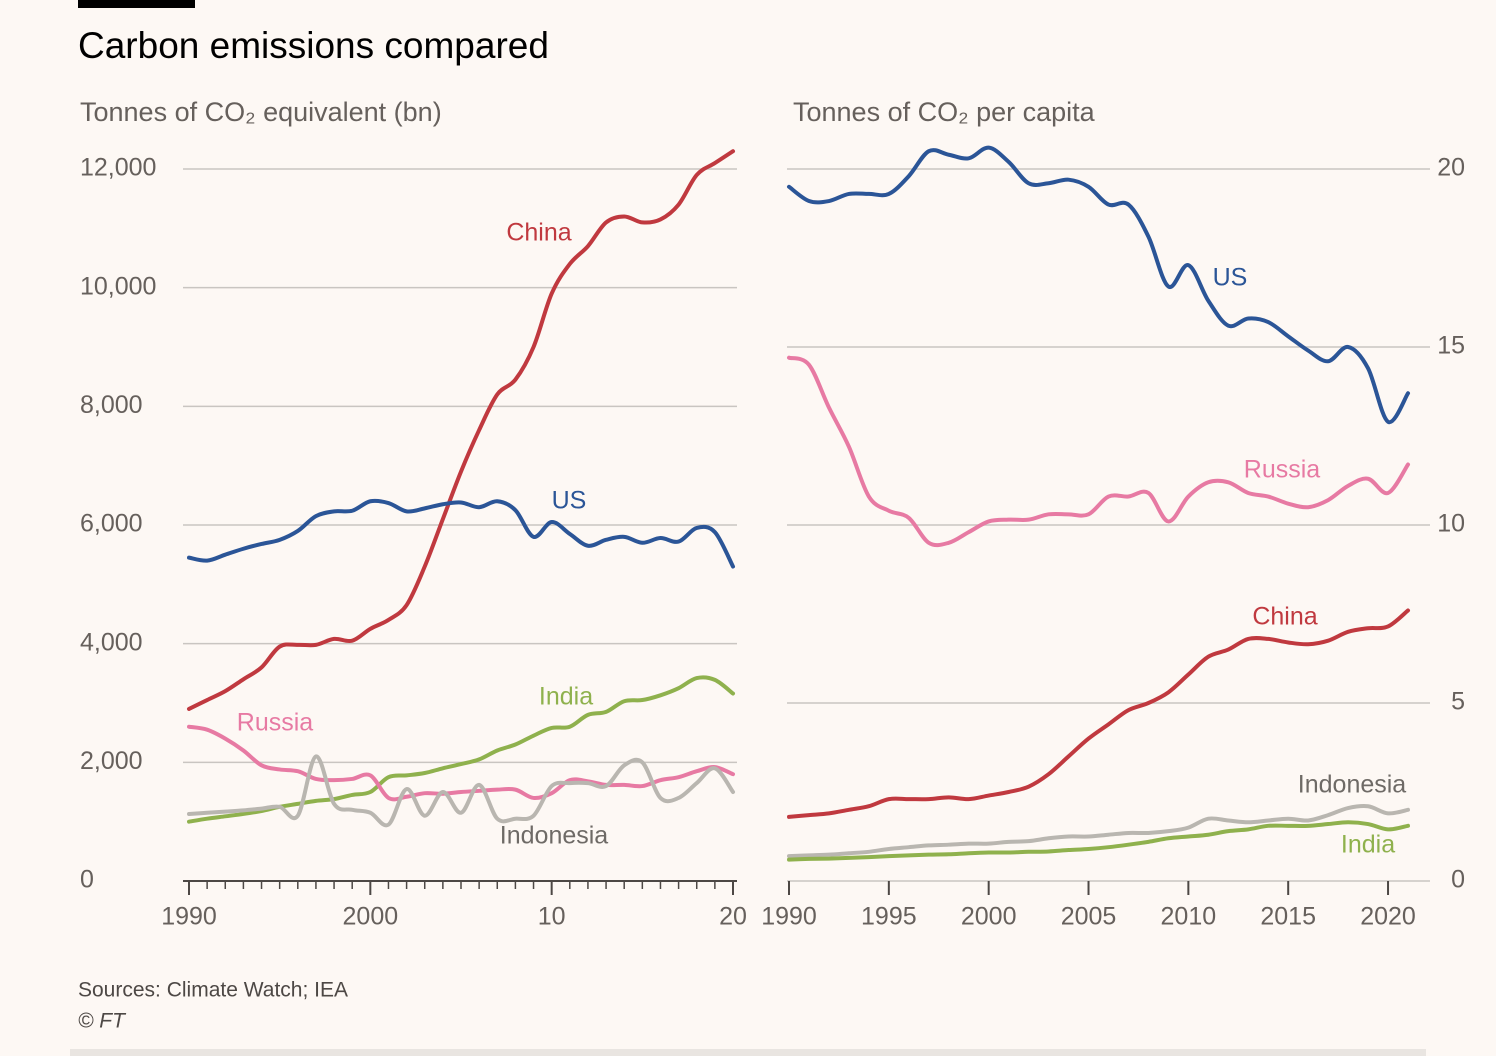  What do you see at coordinates (1089, 917) in the screenshot?
I see `x-tick-label: 2005` at bounding box center [1089, 917].